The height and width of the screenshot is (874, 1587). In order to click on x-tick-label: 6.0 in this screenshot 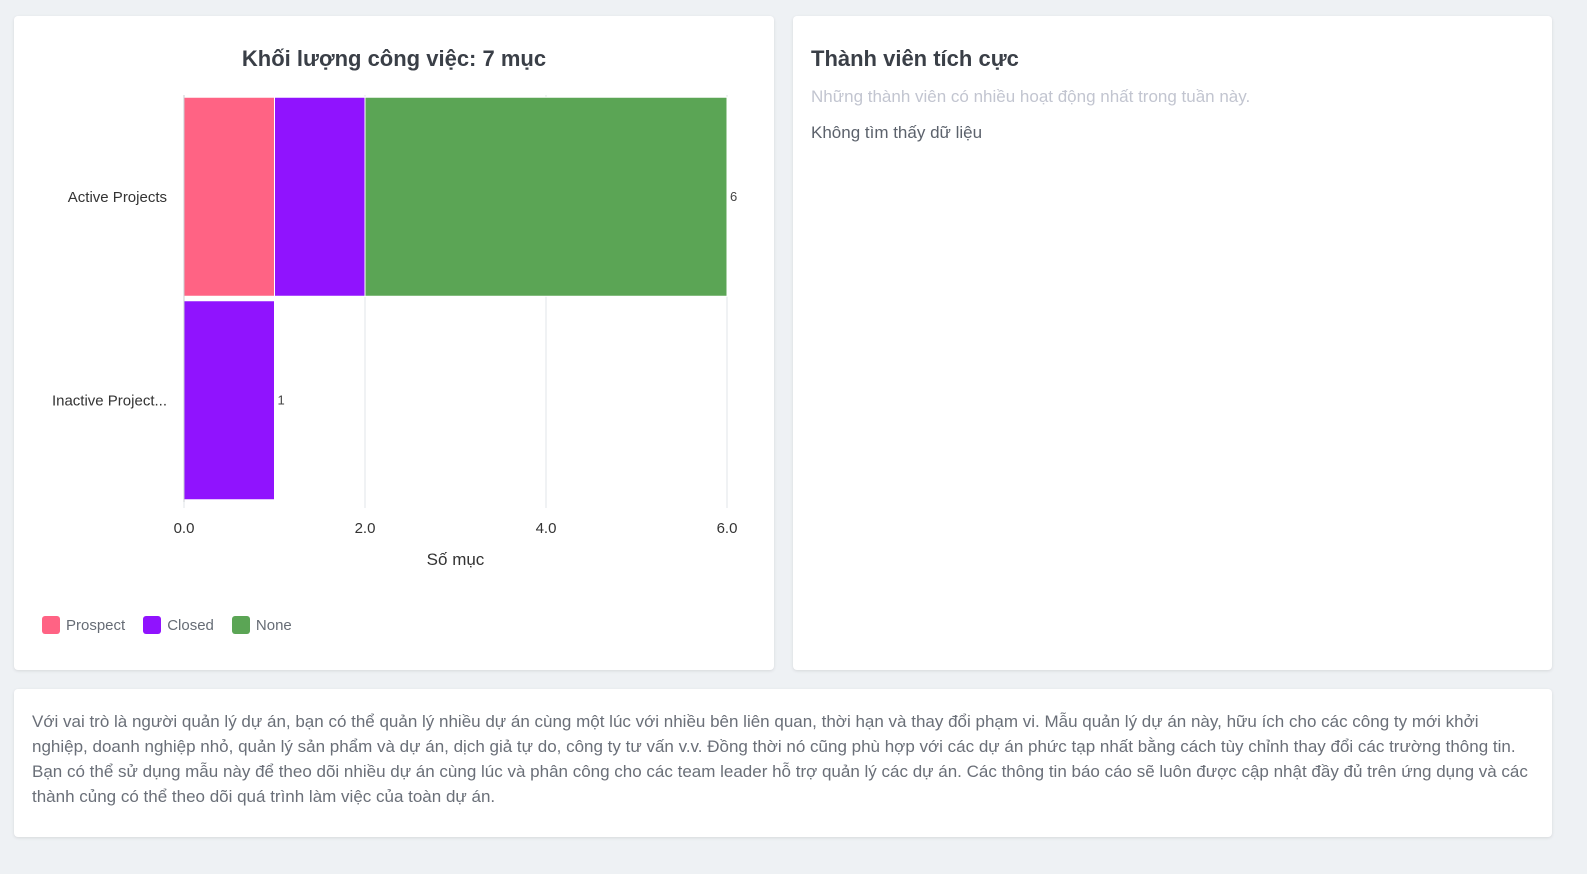, I will do `click(727, 528)`.